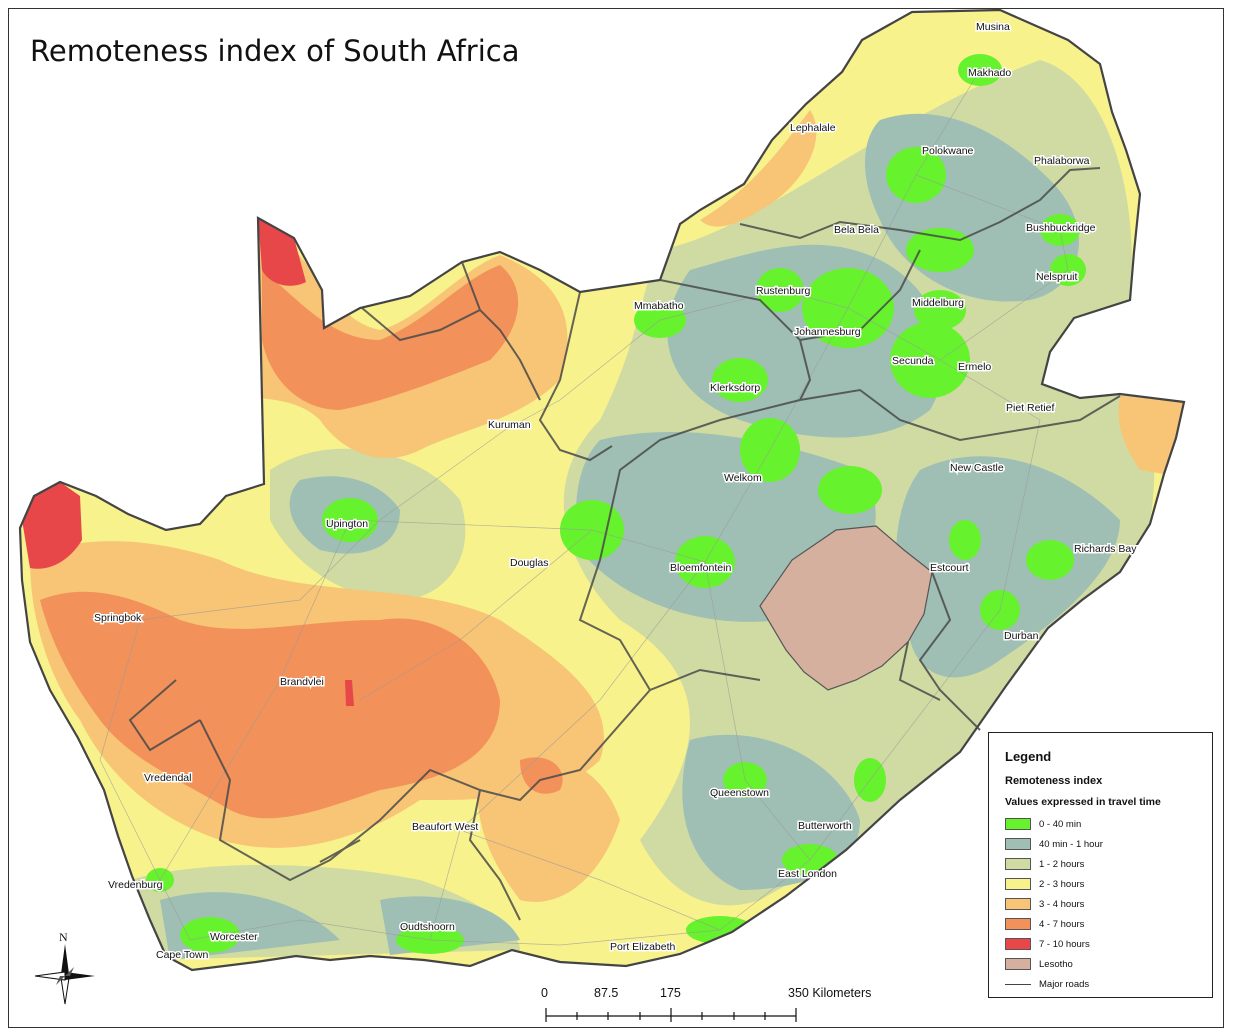 This screenshot has width=1234, height=1036. I want to click on city-label: Bushbuckridge, so click(1061, 228).